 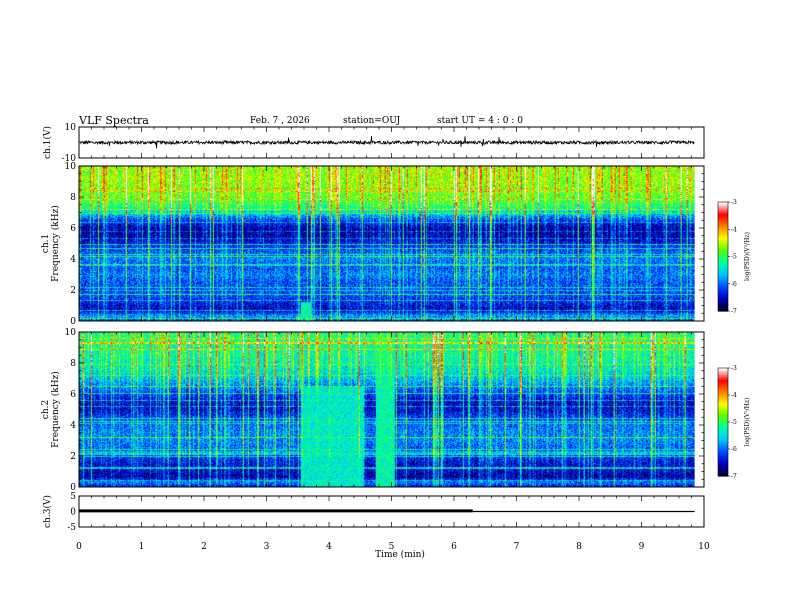 What do you see at coordinates (73, 229) in the screenshot?
I see `ch1-spectrogram-ytick-label: 6` at bounding box center [73, 229].